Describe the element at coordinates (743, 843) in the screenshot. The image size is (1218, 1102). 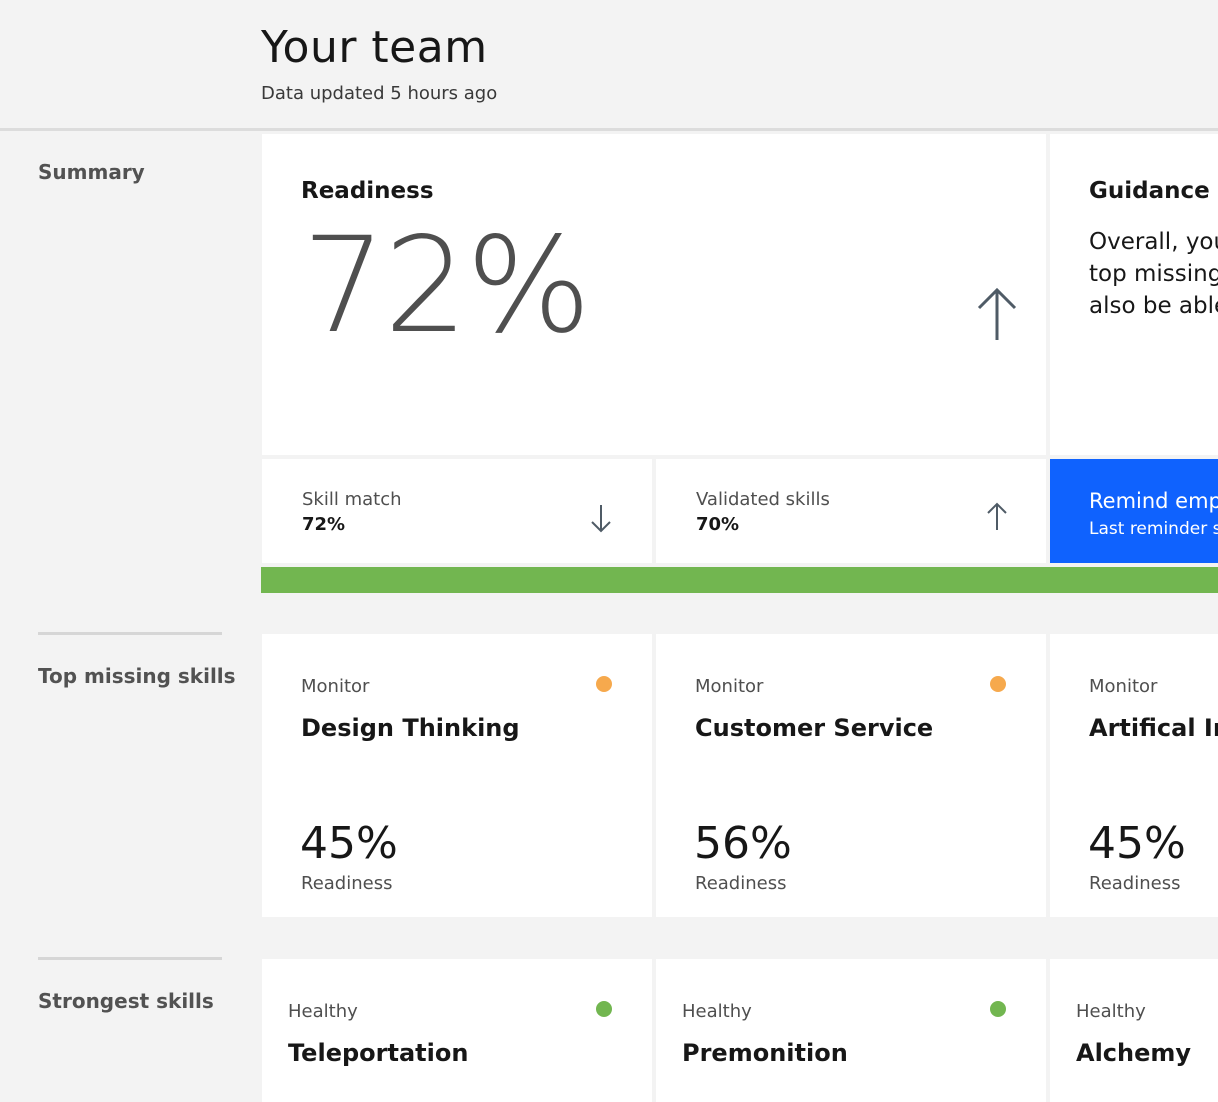
I see `skill-readiness-percent: 56%` at that location.